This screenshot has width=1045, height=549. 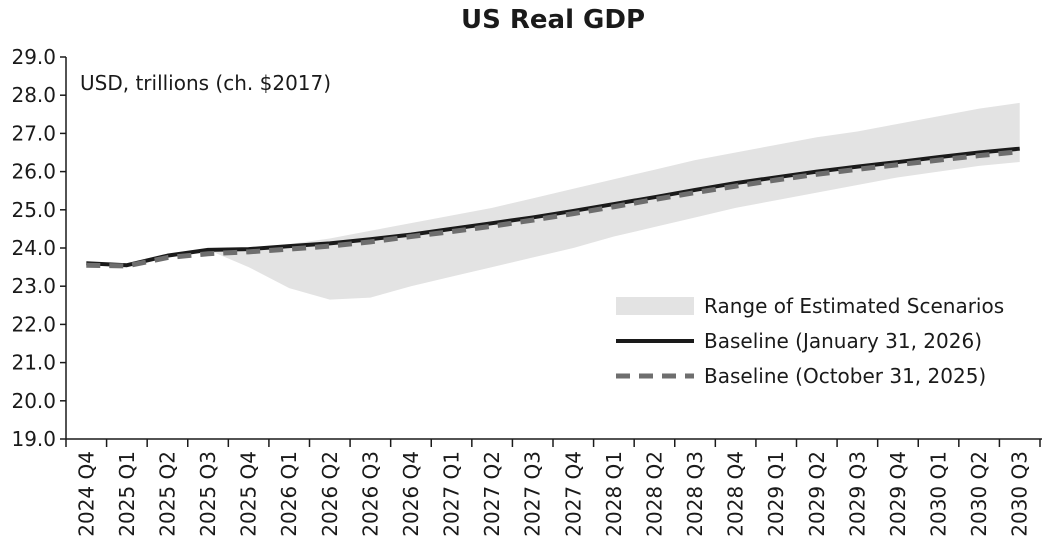 What do you see at coordinates (33, 324) in the screenshot?
I see `y-tick-label: 22.0` at bounding box center [33, 324].